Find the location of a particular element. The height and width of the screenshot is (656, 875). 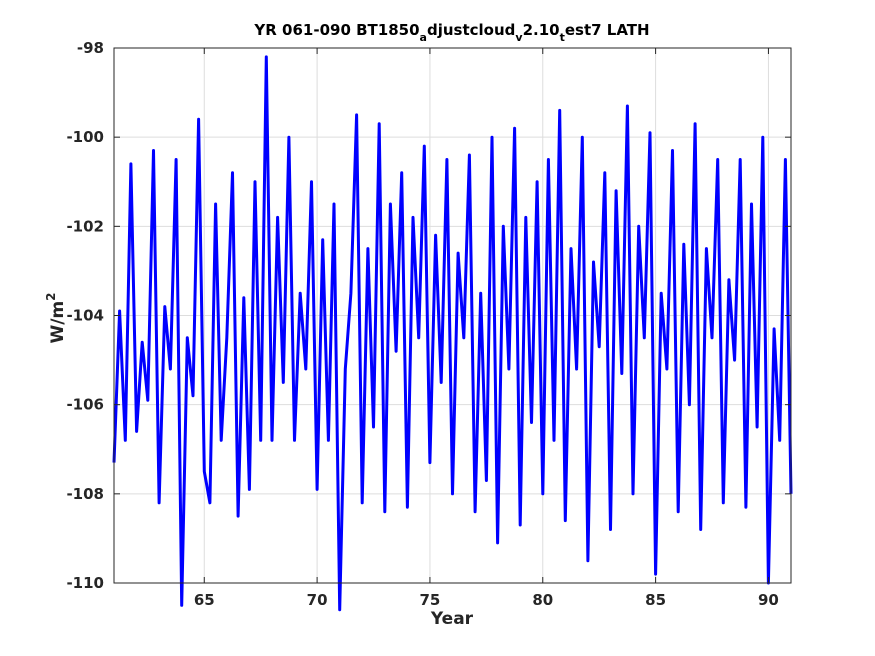

title-sub-1: v is located at coordinates (519, 37).